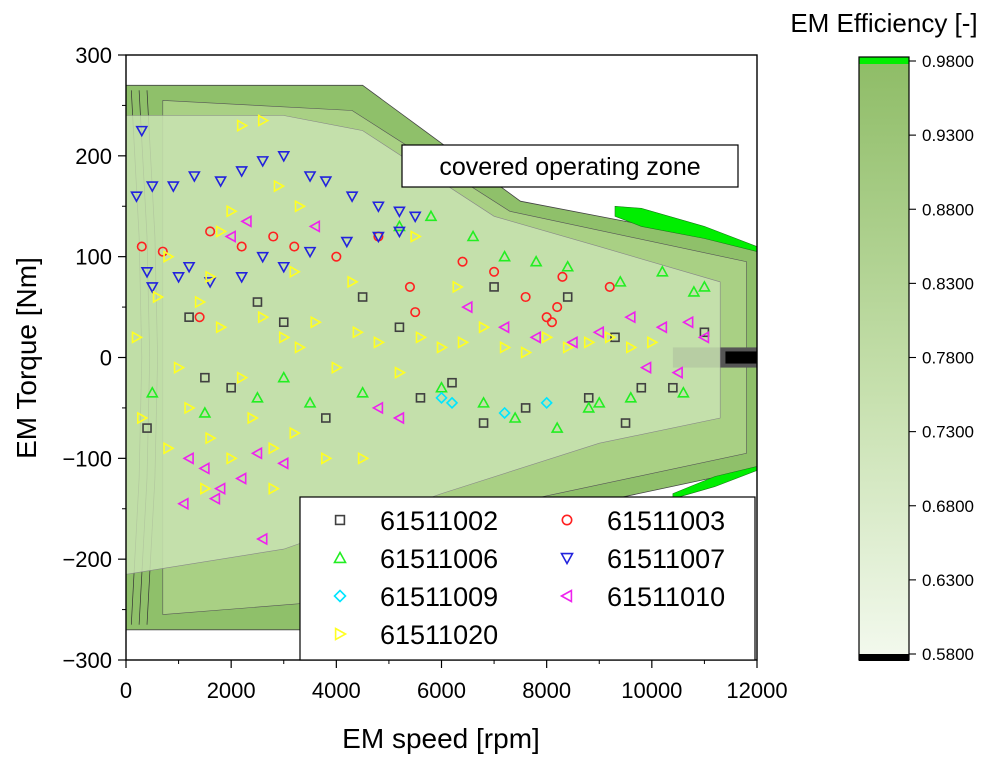  I want to click on x-tick-label: 2000, so click(231, 690).